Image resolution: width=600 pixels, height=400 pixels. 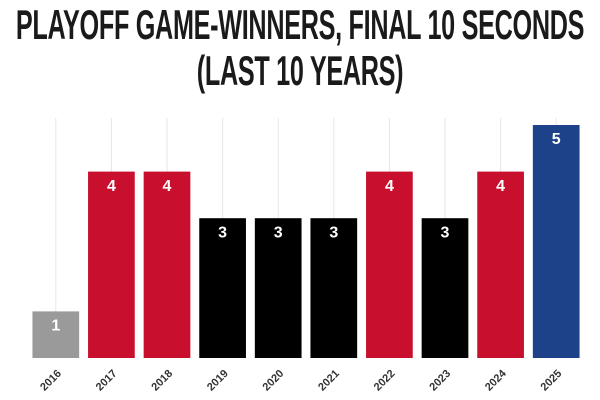 I want to click on x-tick-label: 2016, so click(x=51, y=381).